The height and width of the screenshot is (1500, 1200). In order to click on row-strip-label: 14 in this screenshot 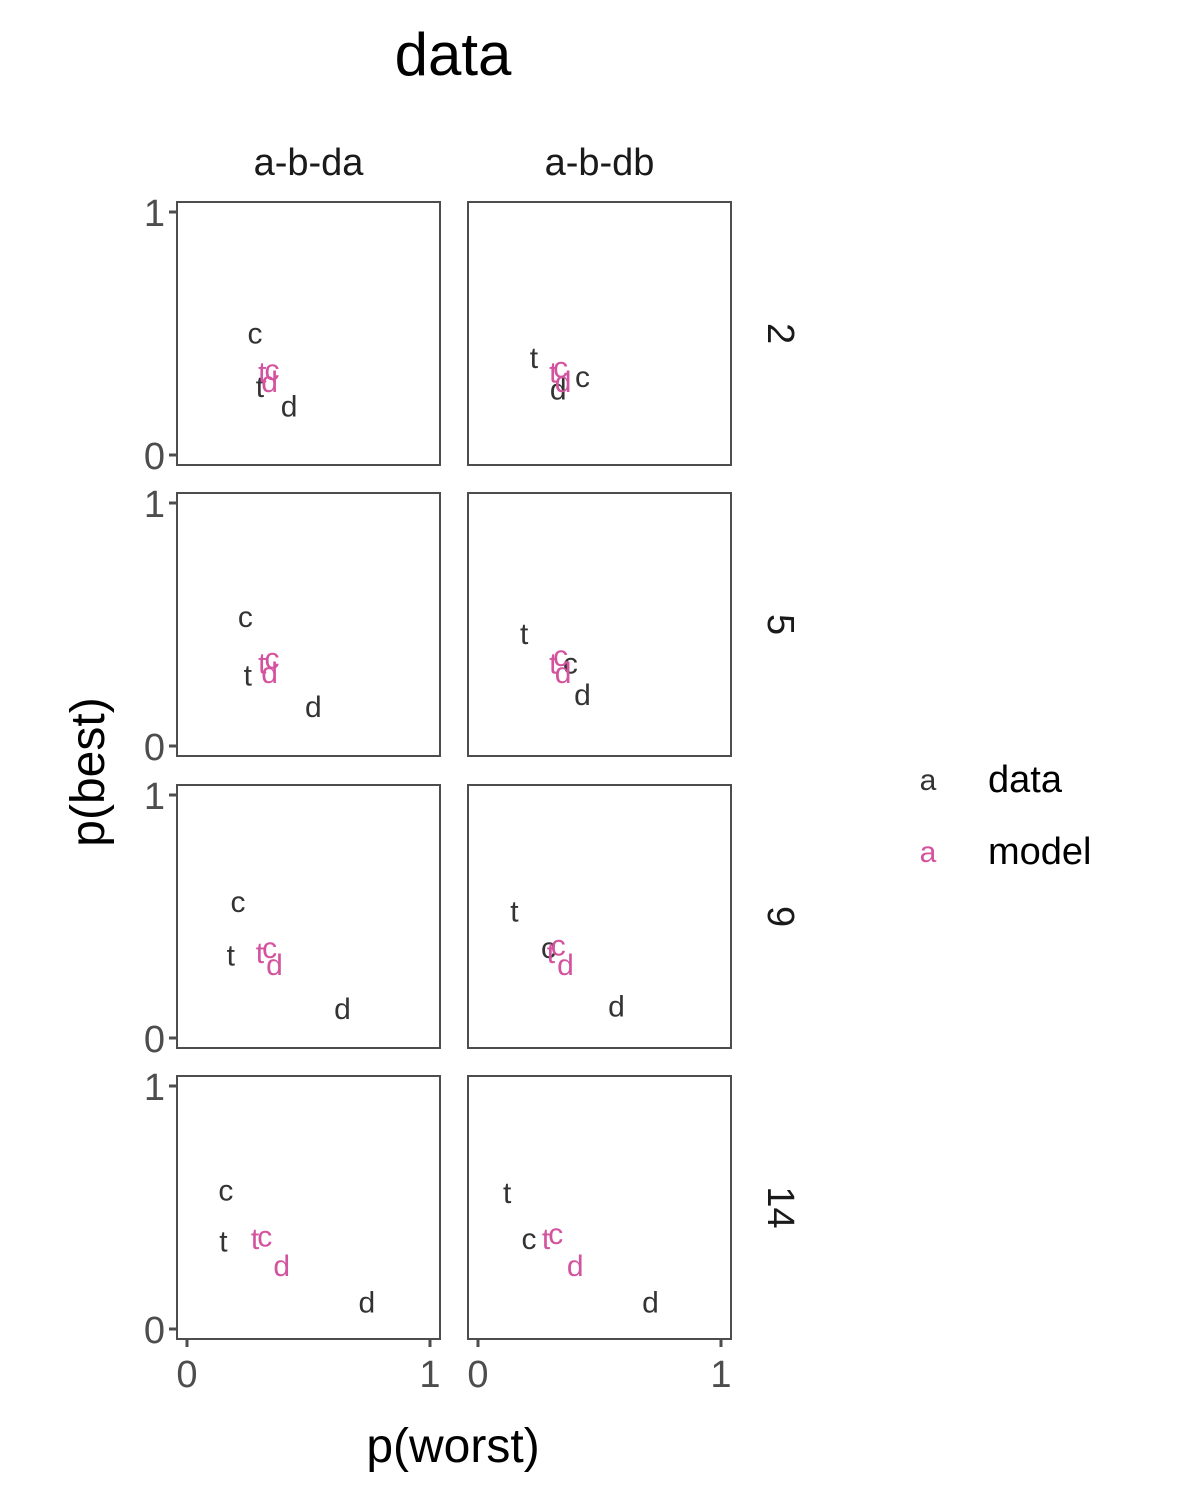, I will do `click(780, 1207)`.